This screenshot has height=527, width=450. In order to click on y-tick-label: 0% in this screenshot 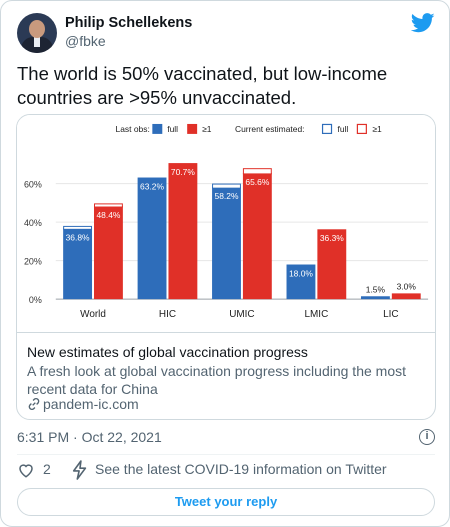, I will do `click(35, 300)`.